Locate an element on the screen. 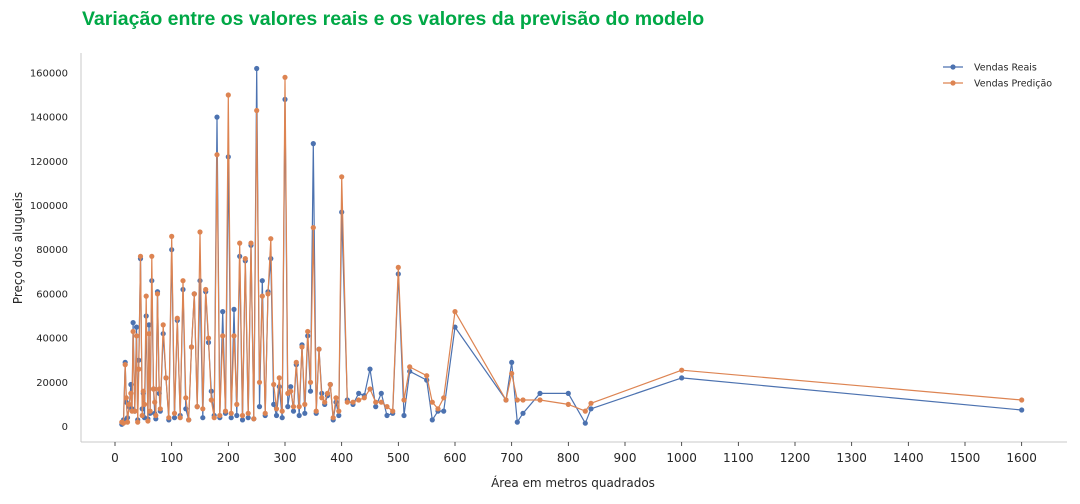  y-tick-label: 20000 is located at coordinates (52, 383).